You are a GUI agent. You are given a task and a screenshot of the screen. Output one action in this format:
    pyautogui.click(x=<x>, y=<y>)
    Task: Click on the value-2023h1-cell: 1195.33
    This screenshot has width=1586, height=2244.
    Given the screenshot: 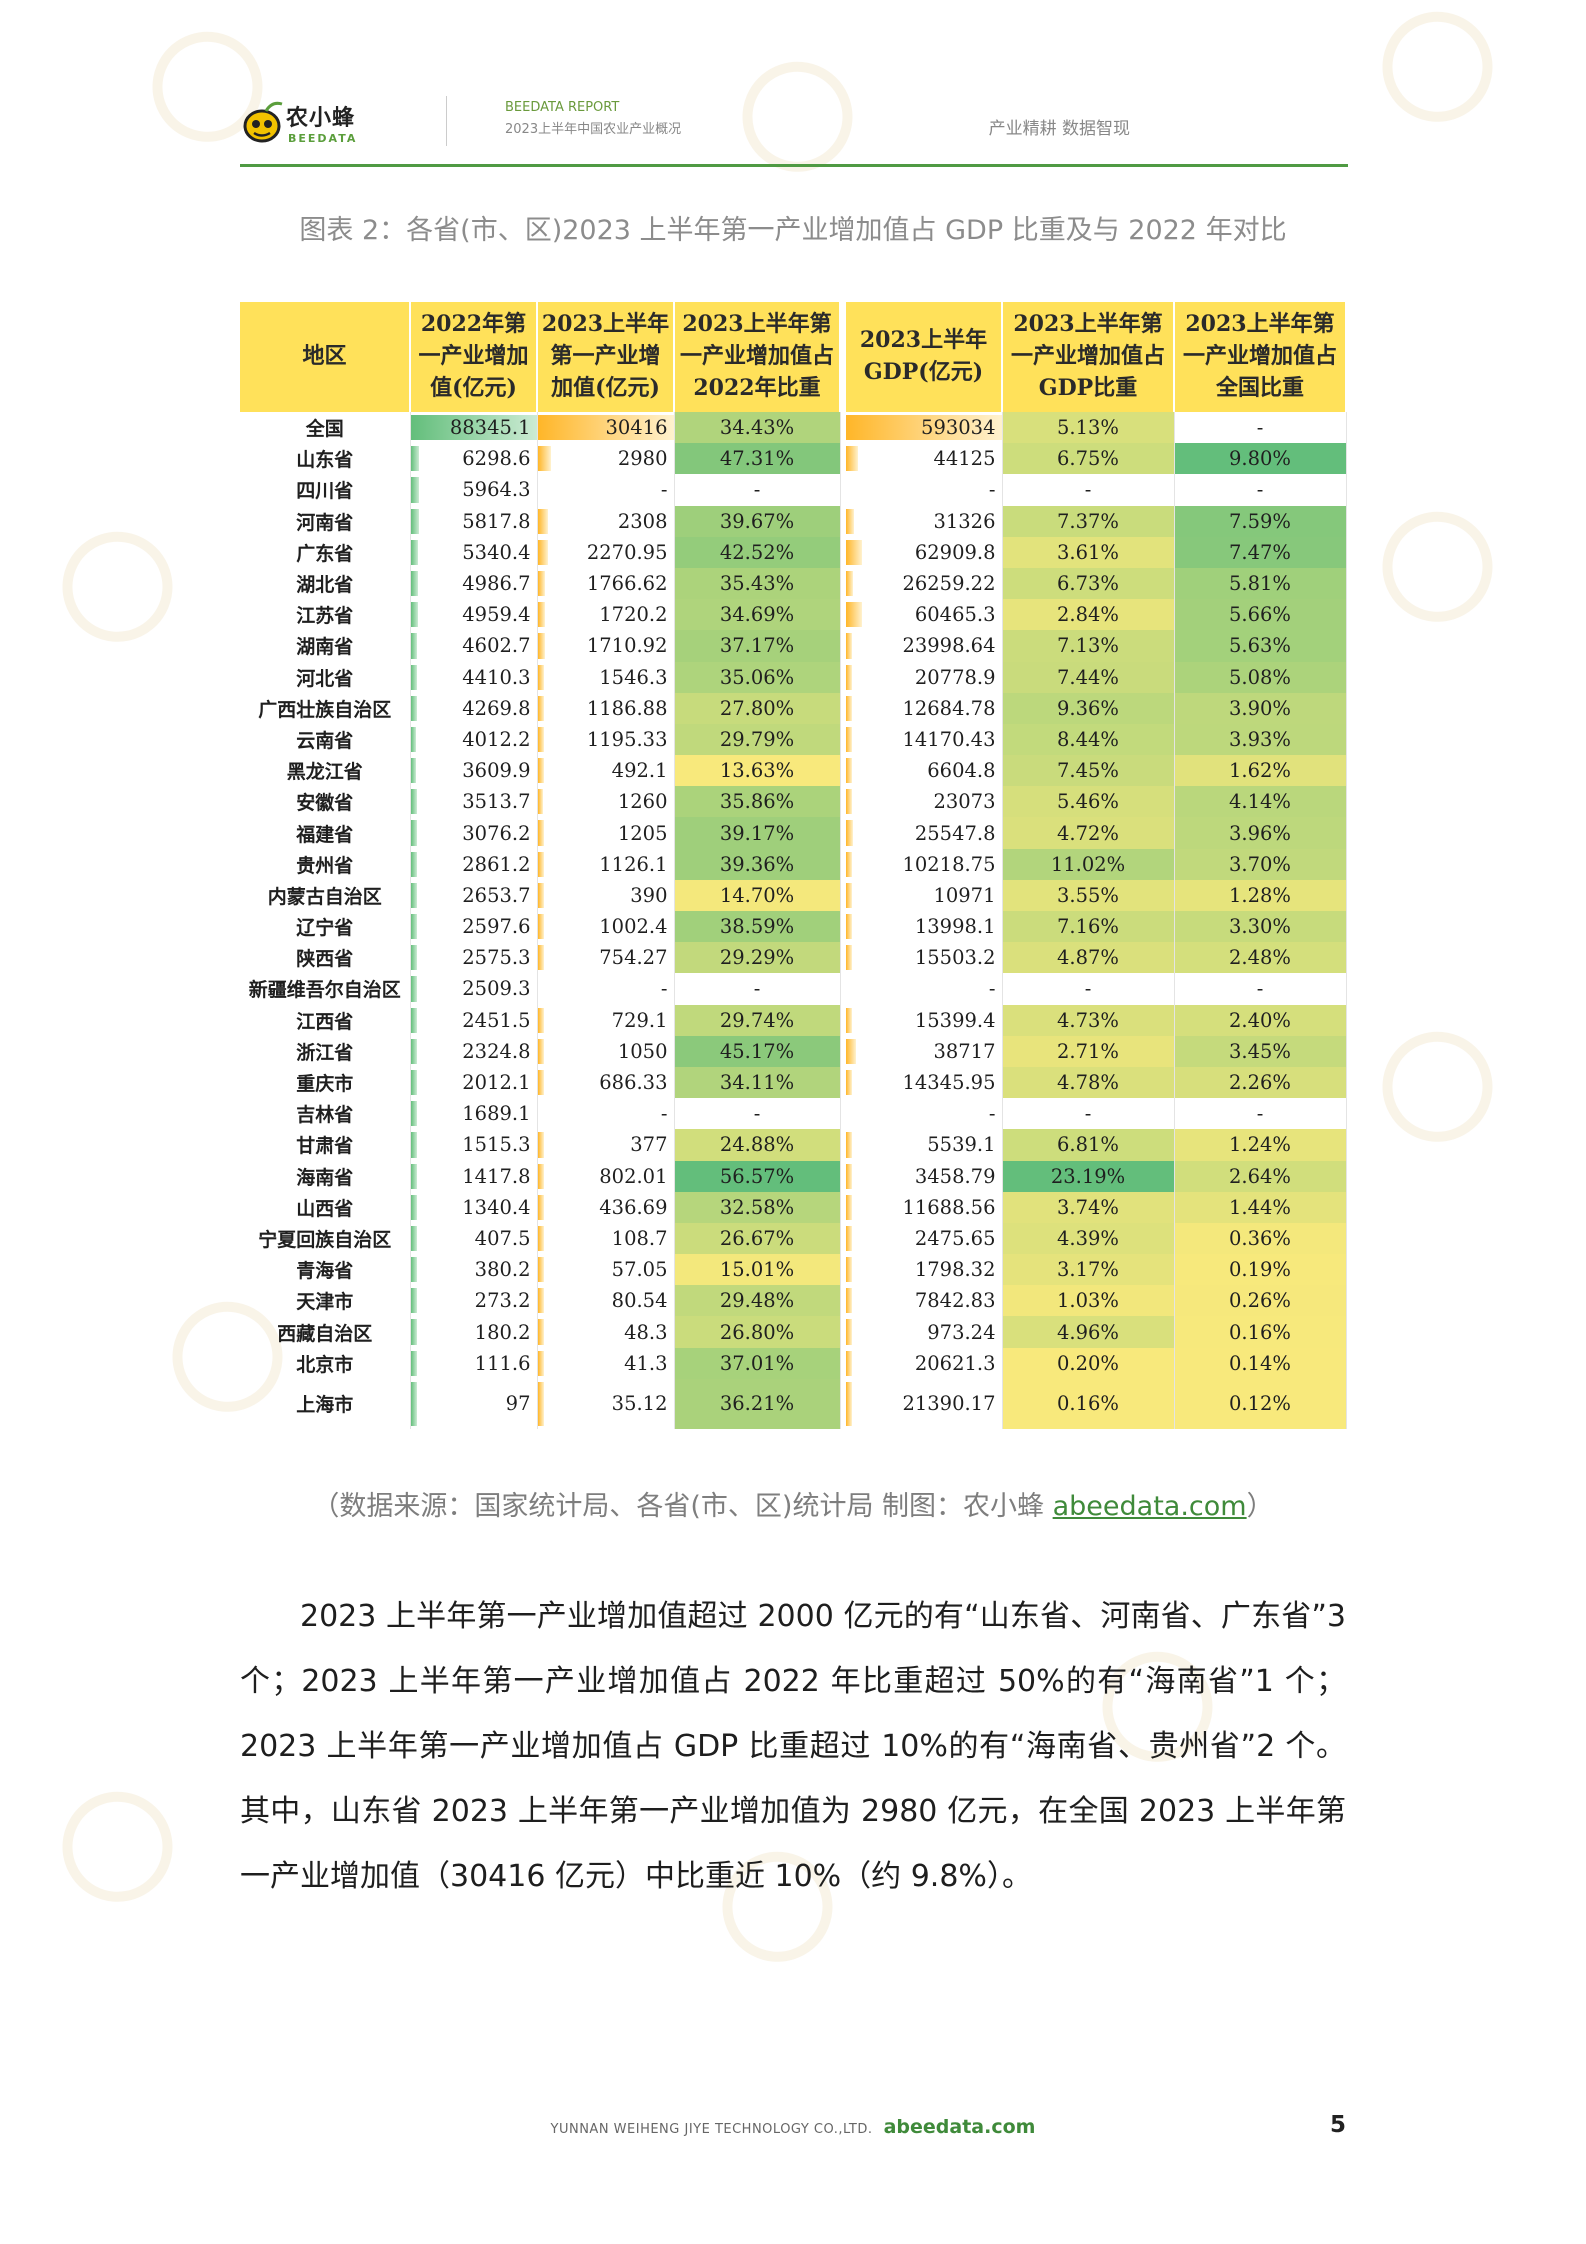 What is the action you would take?
    pyautogui.click(x=606, y=739)
    